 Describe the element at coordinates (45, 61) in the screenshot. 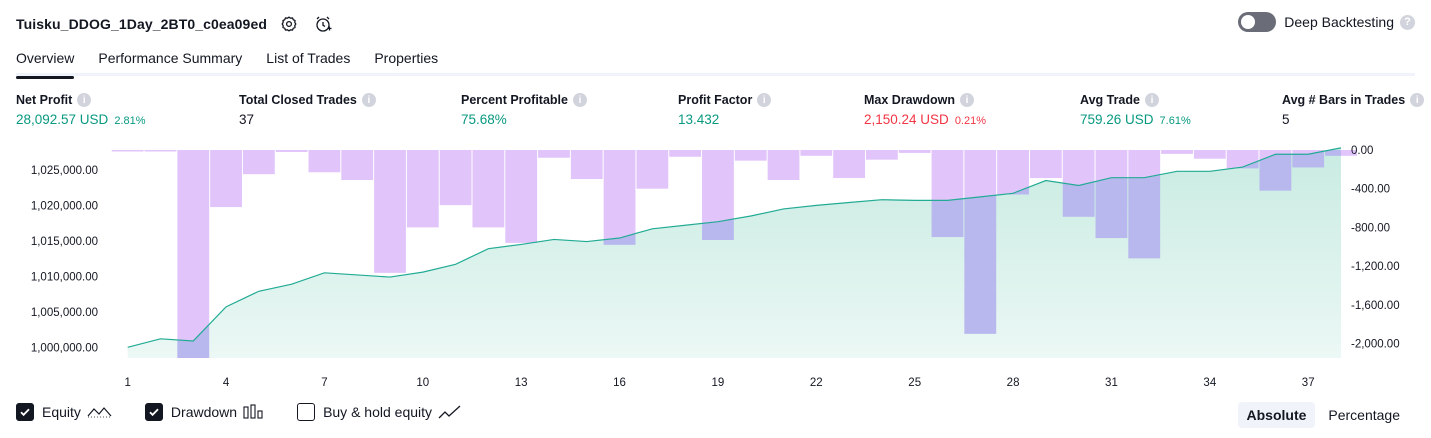

I see `tab-overview: Overview` at that location.